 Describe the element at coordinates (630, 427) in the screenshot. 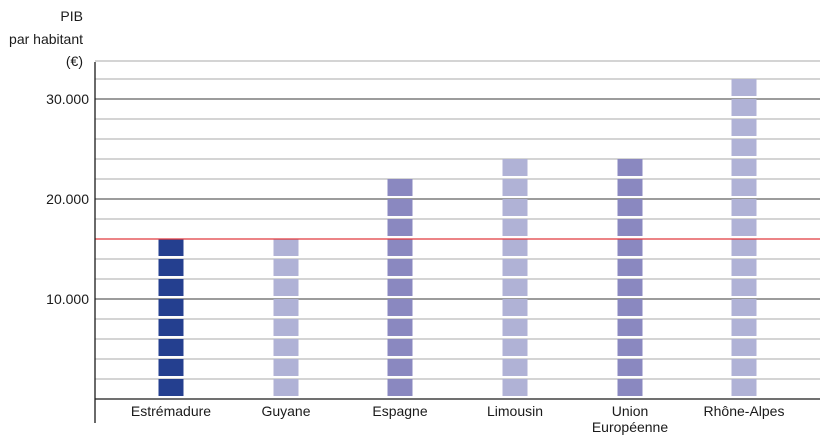

I see `x-tick-label: Européenne` at that location.